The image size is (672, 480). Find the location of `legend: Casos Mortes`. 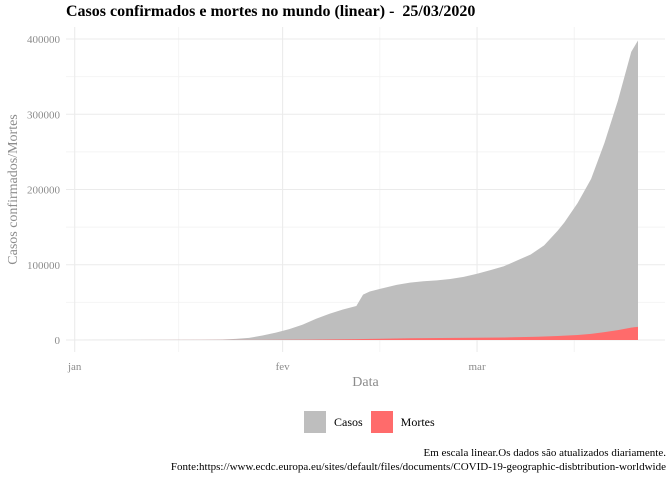

legend: Casos Mortes is located at coordinates (373, 422).